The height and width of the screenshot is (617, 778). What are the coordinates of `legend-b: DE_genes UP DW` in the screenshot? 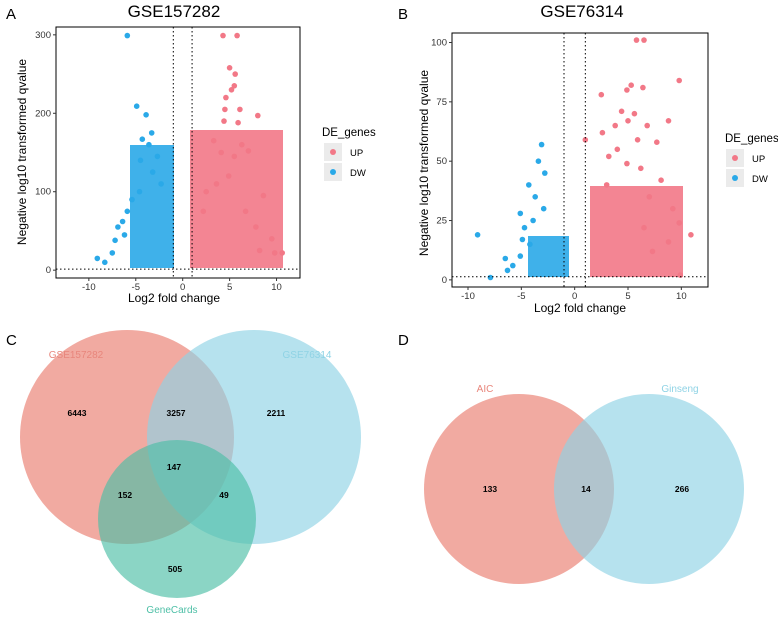 It's located at (751, 160).